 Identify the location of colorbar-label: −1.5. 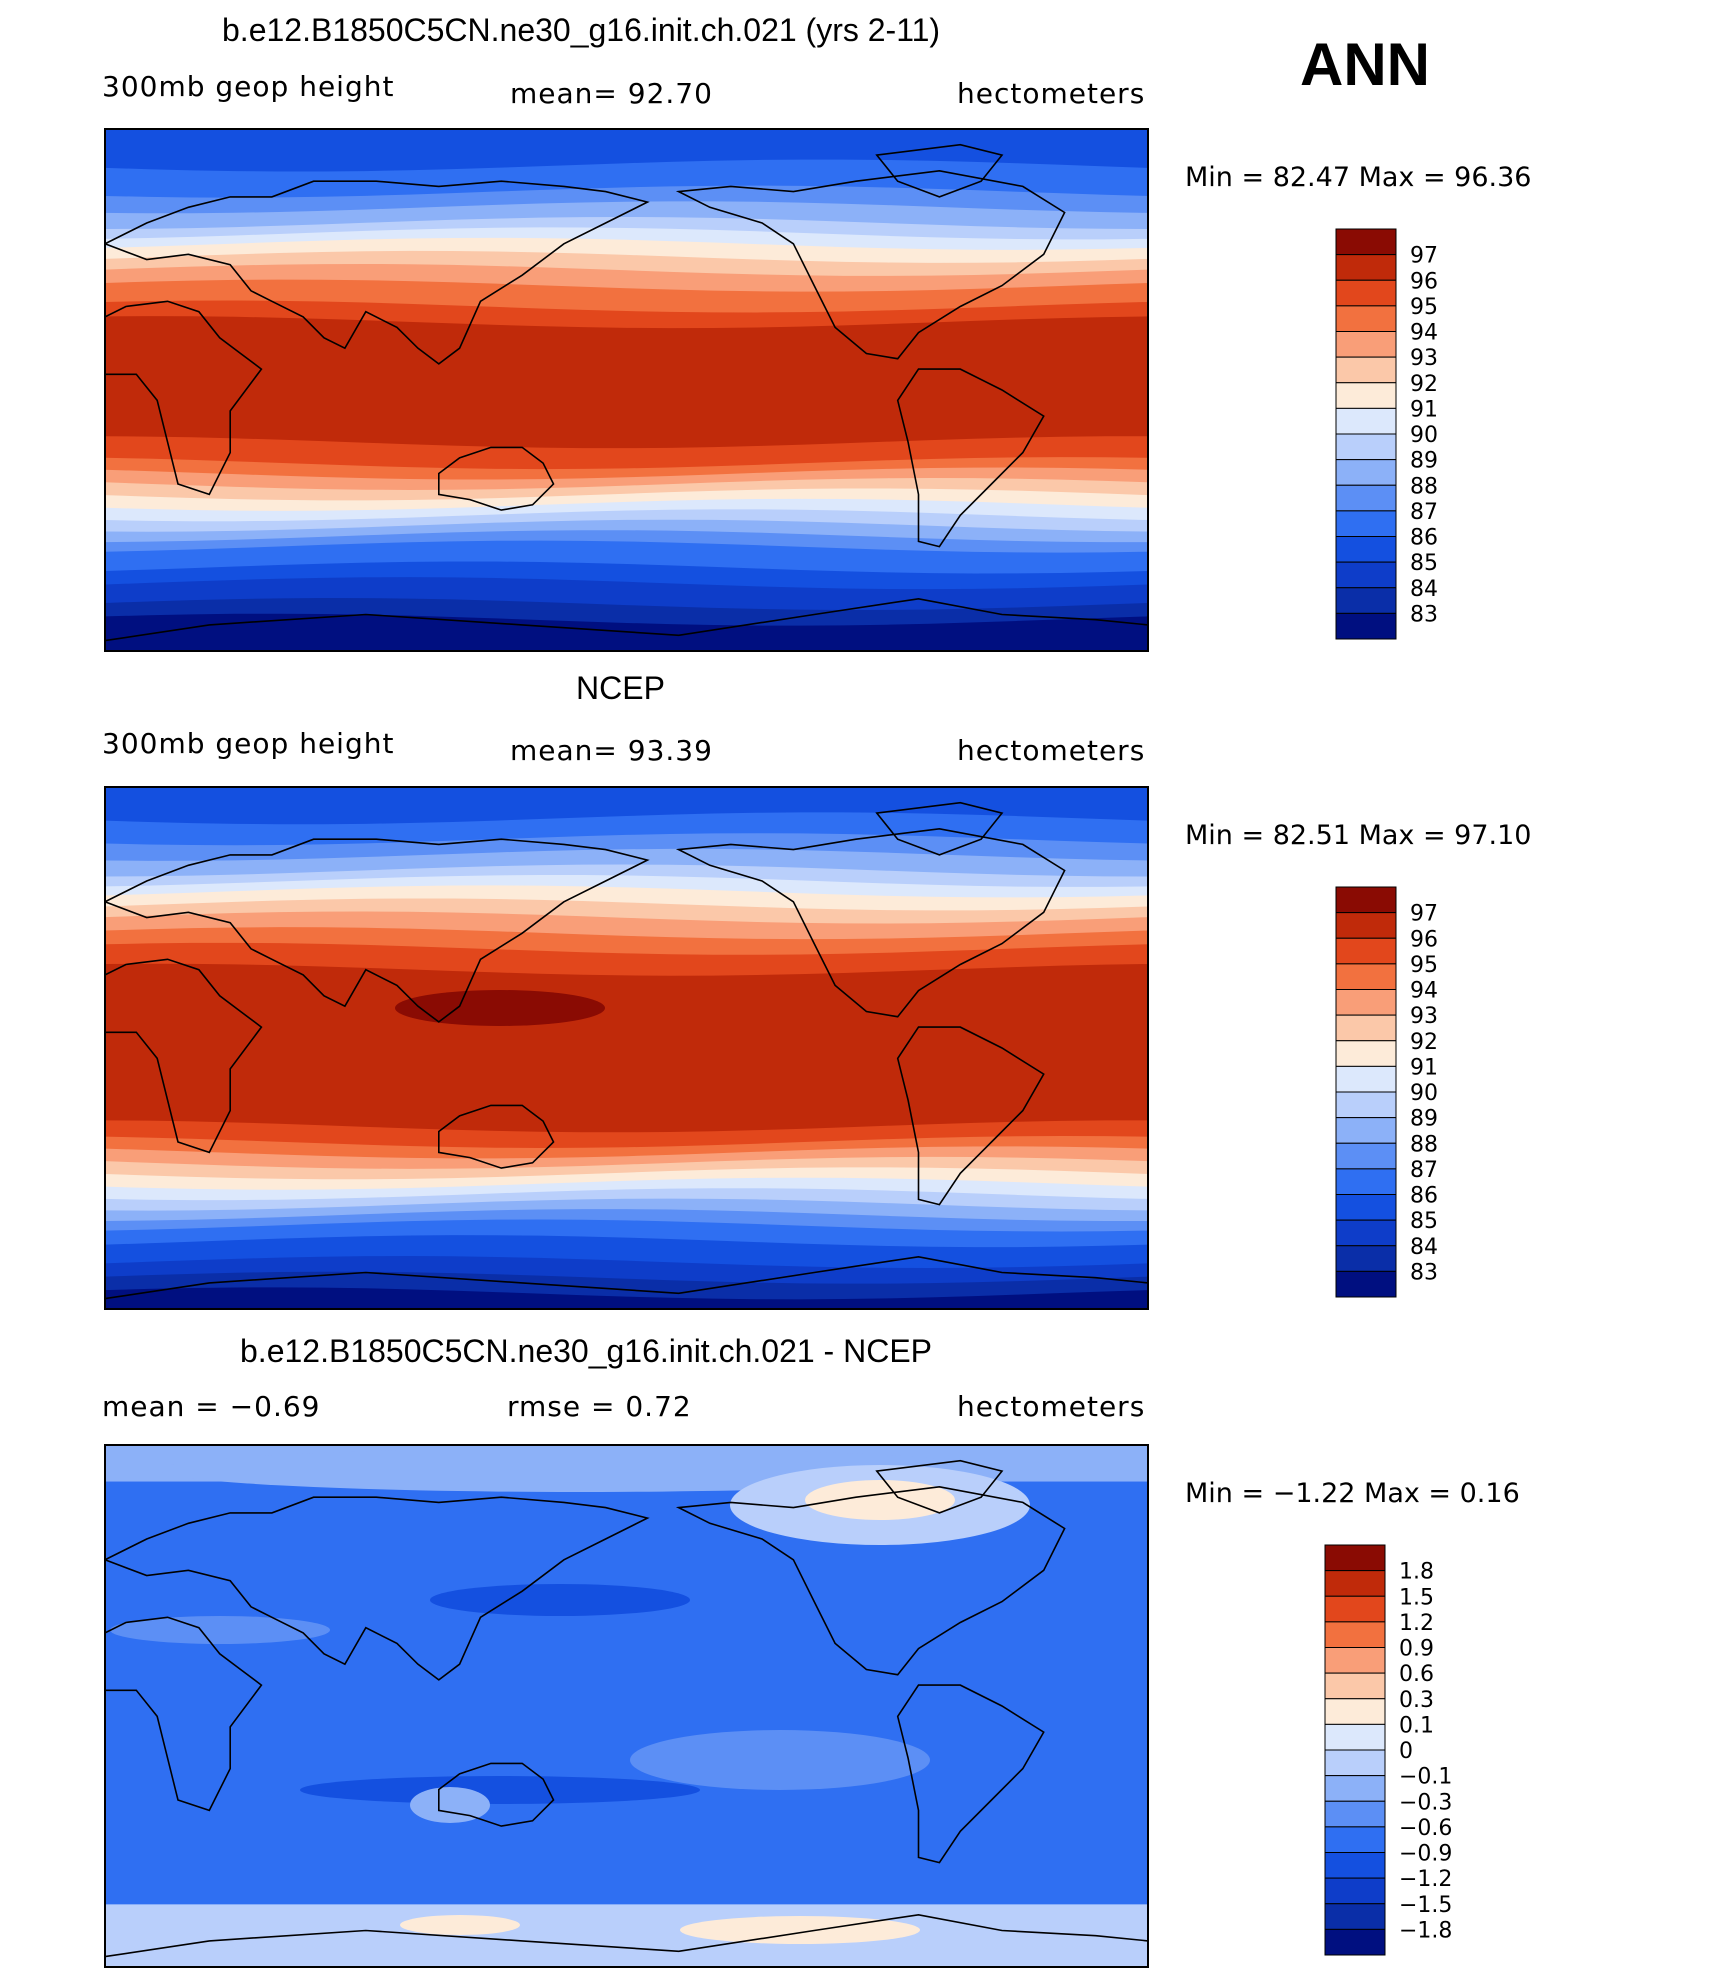
(1425, 1905).